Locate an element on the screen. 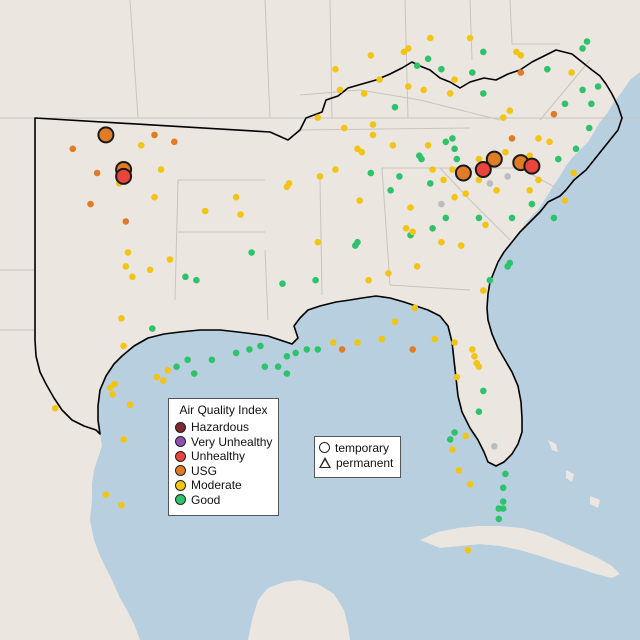 The width and height of the screenshot is (640, 640). legend-row-unhealthy: Unhealthy is located at coordinates (223, 456).